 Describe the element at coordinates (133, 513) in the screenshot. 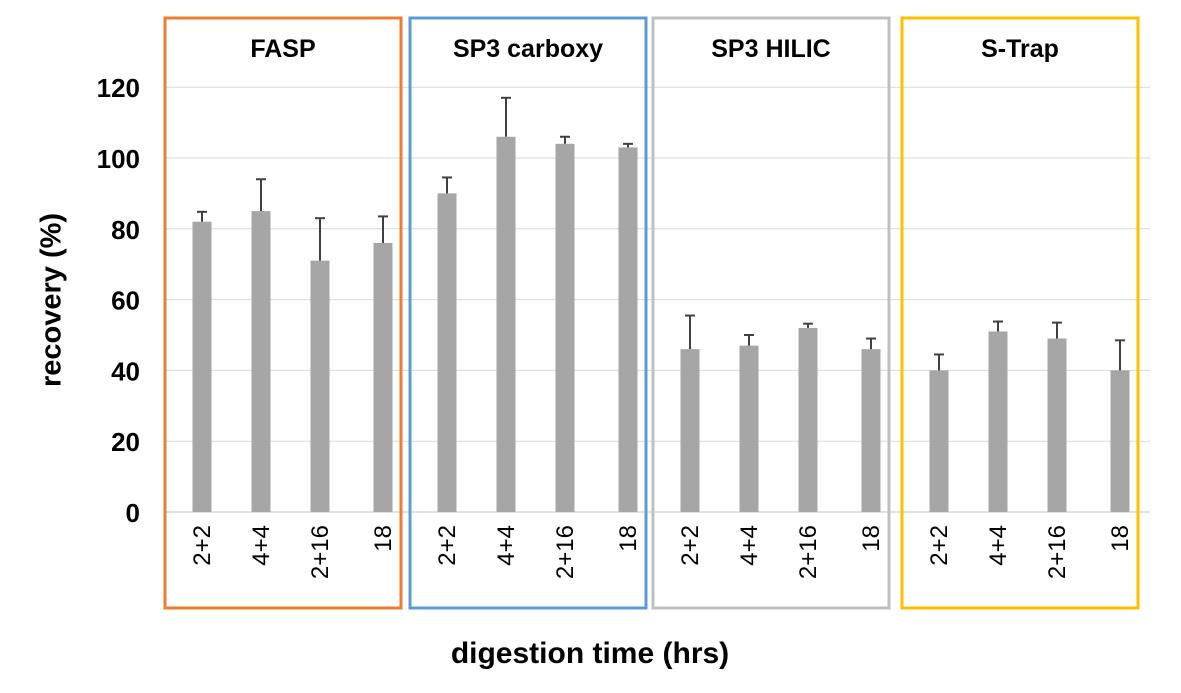

I see `y-tick-label: 0` at that location.